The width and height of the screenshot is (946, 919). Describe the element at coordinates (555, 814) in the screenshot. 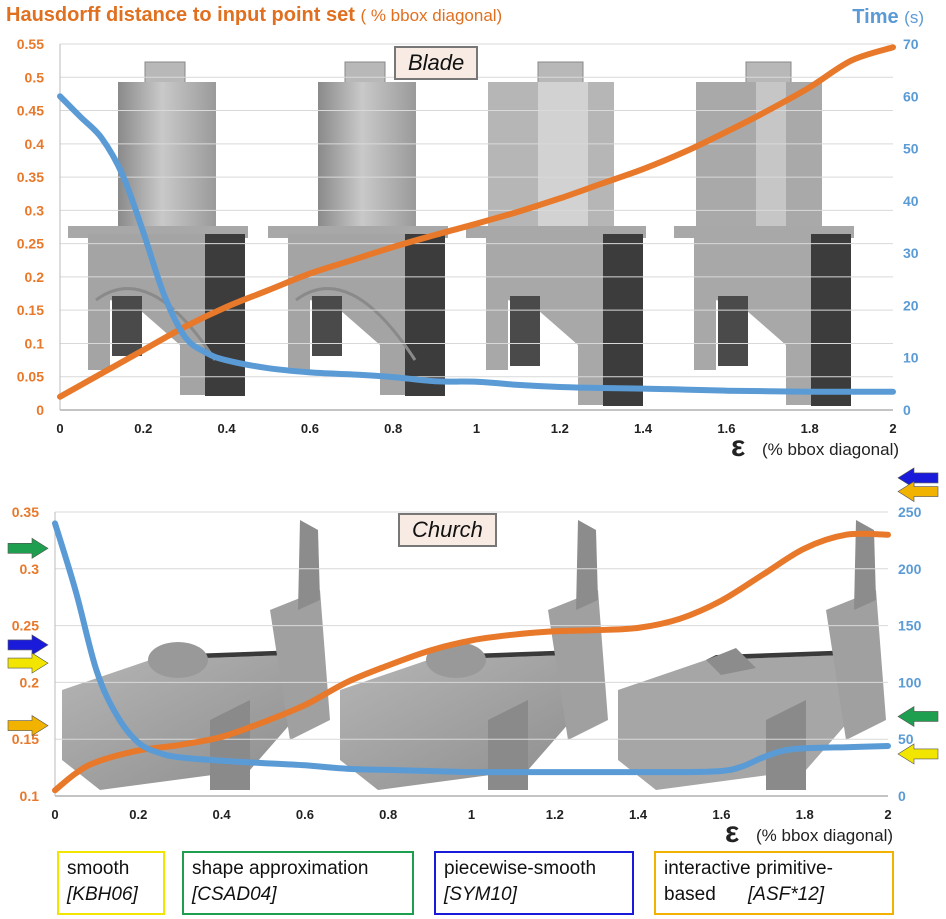

I see `church-x-tick-label: 1.2` at that location.